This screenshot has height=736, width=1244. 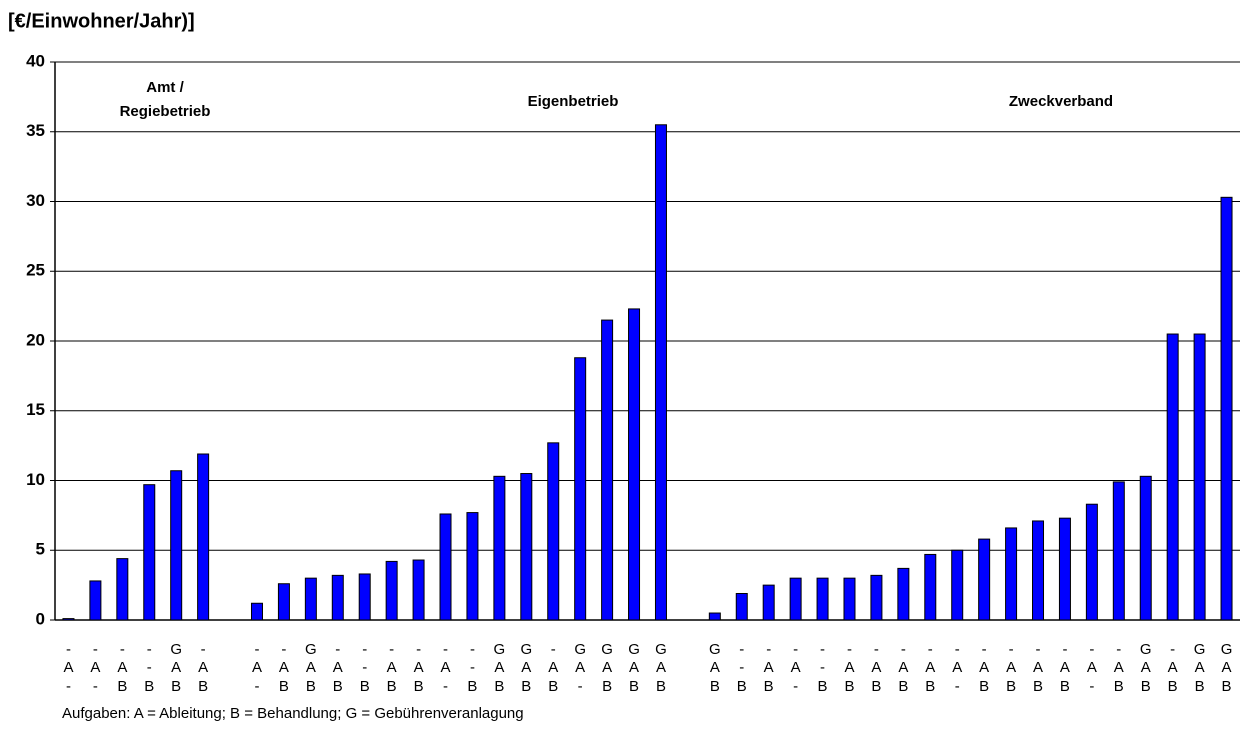 What do you see at coordinates (40, 549) in the screenshot?
I see `y-tick-label: 5` at bounding box center [40, 549].